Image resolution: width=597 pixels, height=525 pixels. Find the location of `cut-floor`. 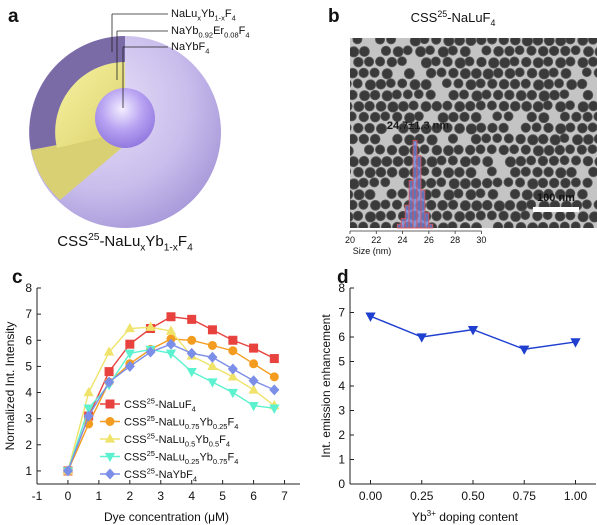

cut-floor is located at coordinates (78, 166).